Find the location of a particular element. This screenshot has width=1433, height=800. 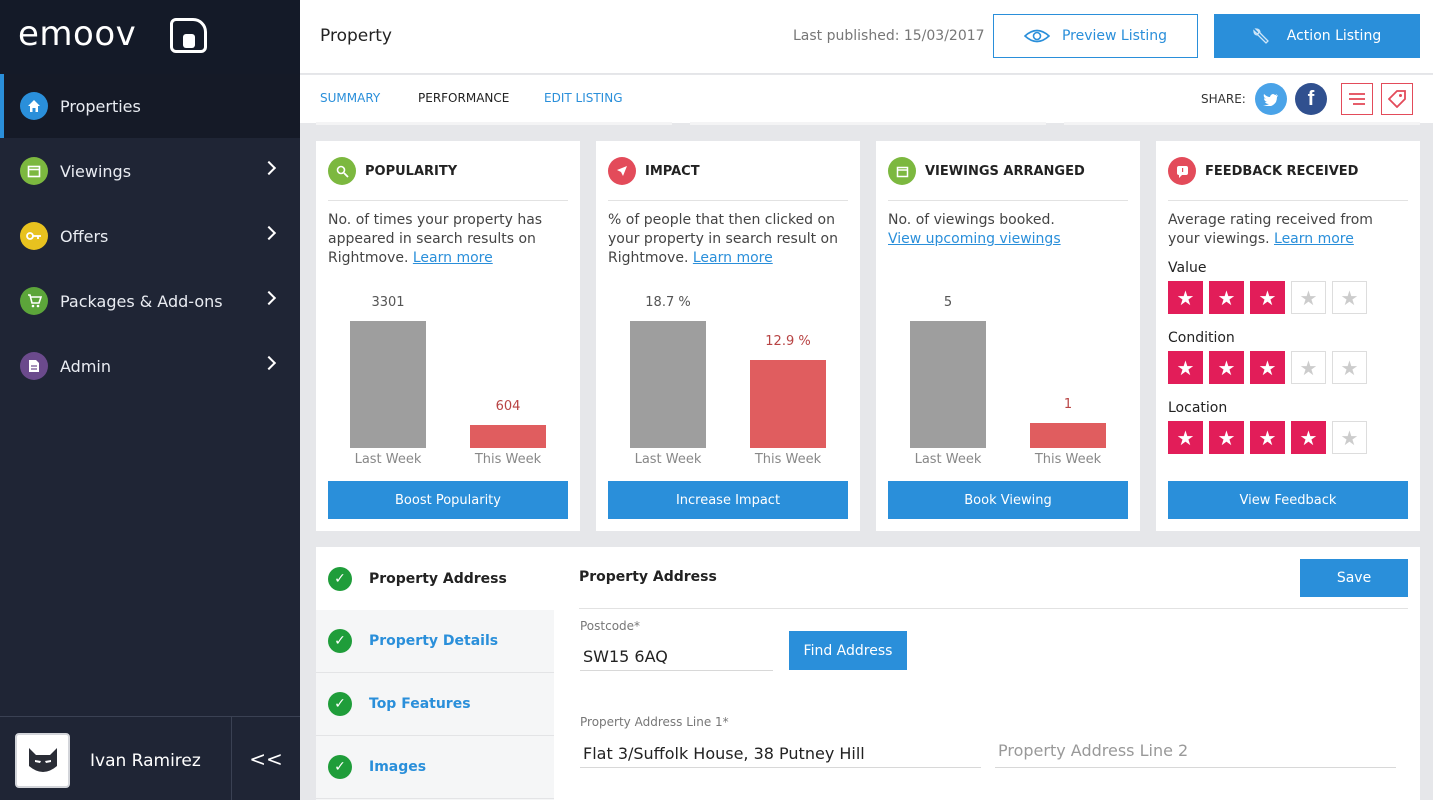

brand-name: emoov is located at coordinates (77, 34).